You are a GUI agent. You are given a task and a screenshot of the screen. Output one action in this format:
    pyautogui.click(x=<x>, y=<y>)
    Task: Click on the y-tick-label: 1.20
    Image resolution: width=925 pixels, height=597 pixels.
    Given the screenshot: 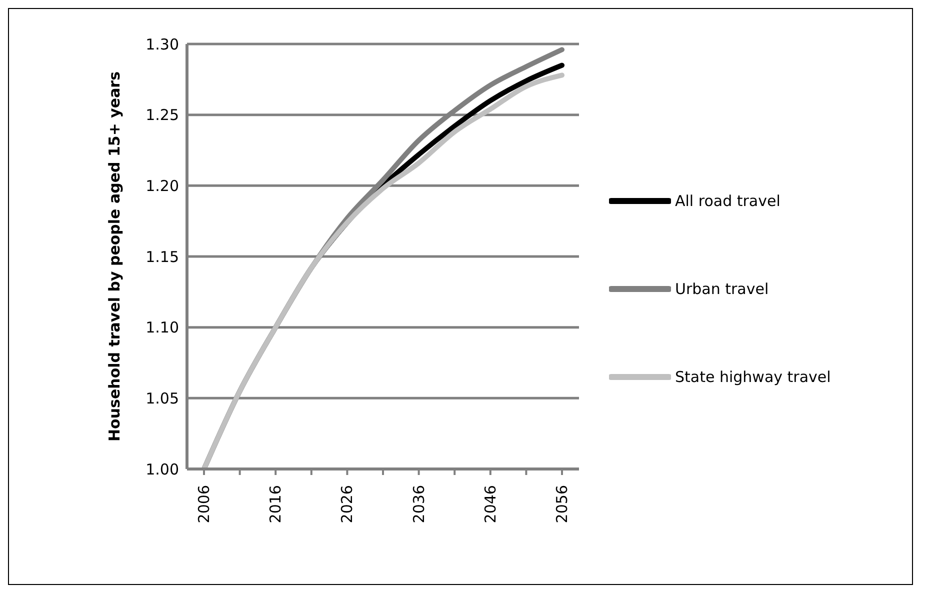 What is the action you would take?
    pyautogui.click(x=162, y=185)
    